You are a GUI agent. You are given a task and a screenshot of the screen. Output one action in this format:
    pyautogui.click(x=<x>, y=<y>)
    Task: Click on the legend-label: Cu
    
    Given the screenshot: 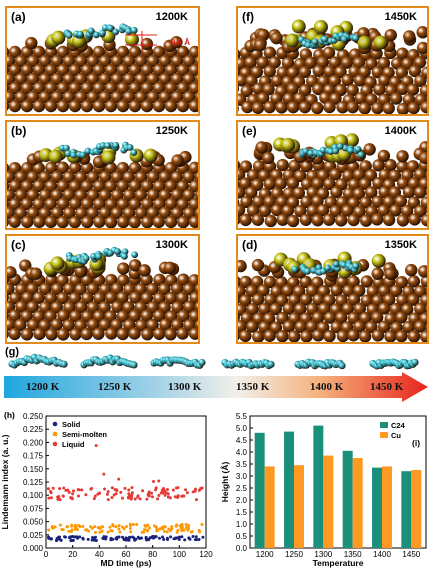 What is the action you would take?
    pyautogui.click(x=396, y=435)
    